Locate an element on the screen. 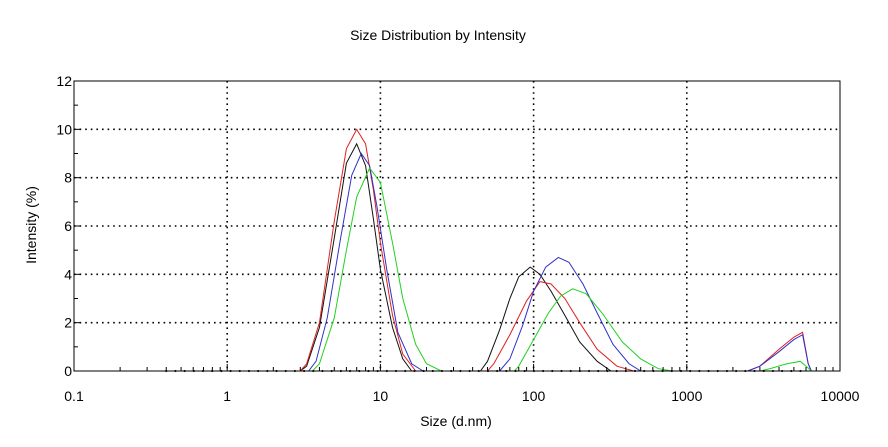 The height and width of the screenshot is (447, 888). x-tick-label: 100 is located at coordinates (534, 396).